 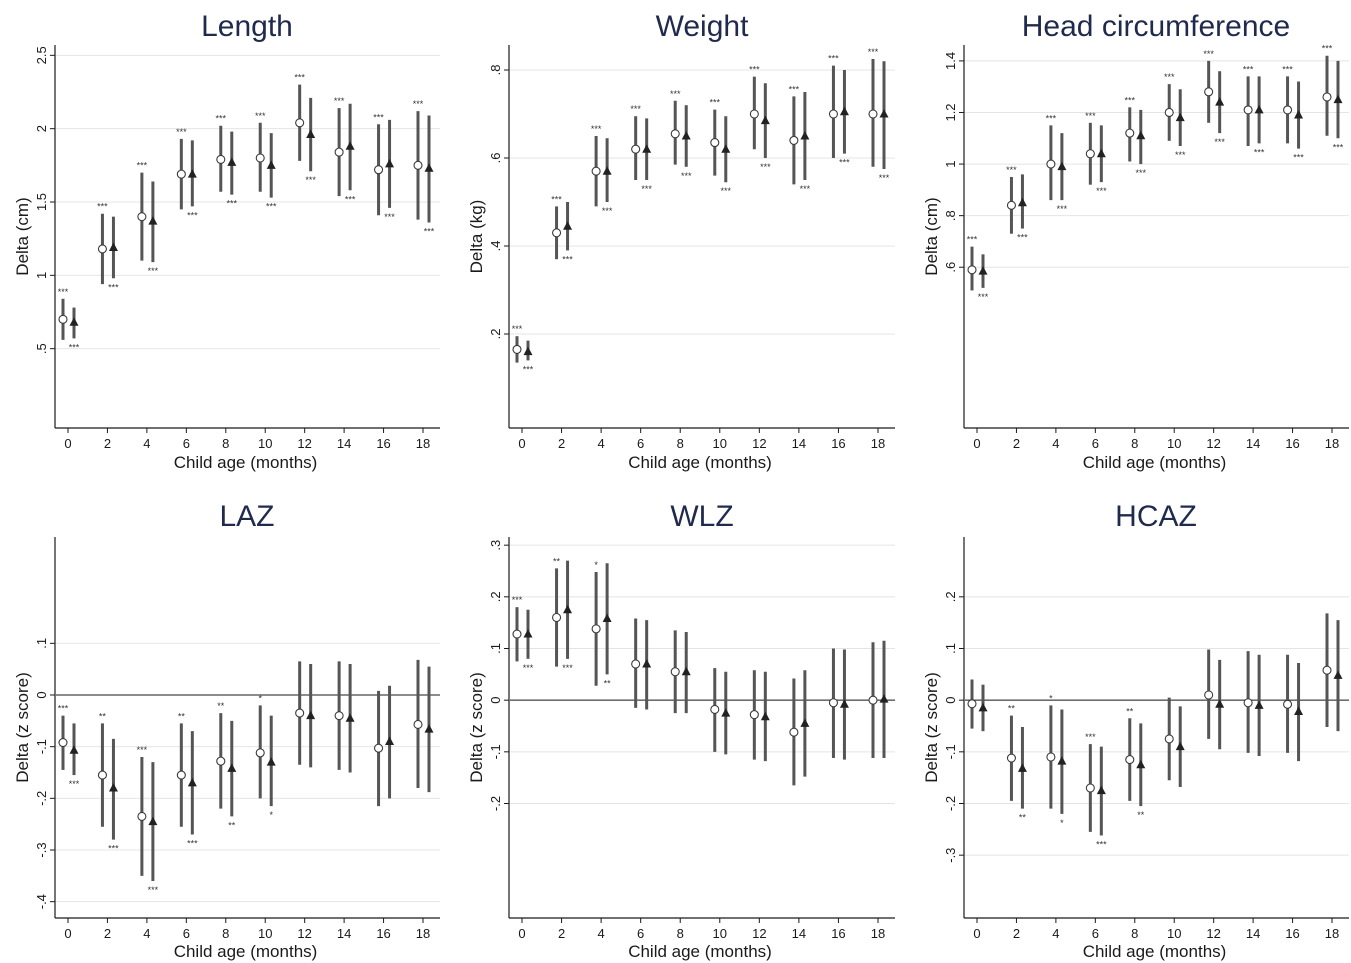 I want to click on y-tick-label: 2.5, so click(x=41, y=55).